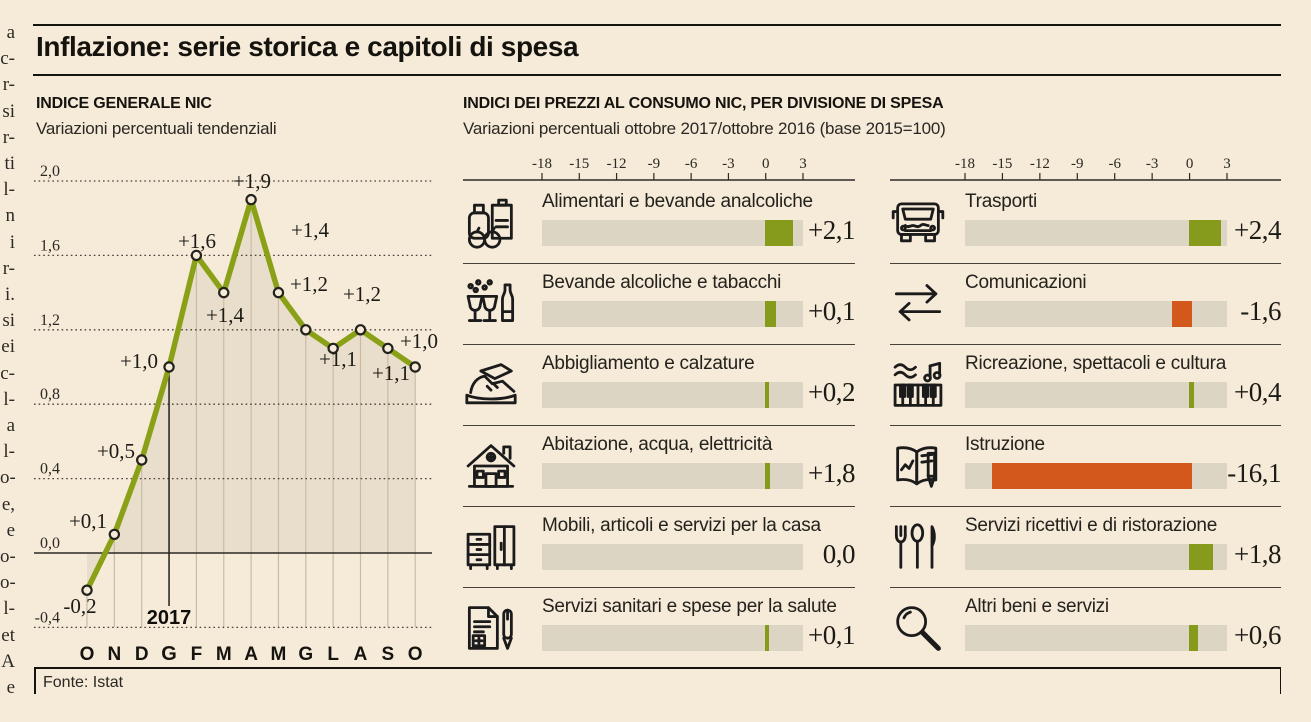  Describe the element at coordinates (1257, 230) in the screenshot. I see `value-label: +2,4` at that location.